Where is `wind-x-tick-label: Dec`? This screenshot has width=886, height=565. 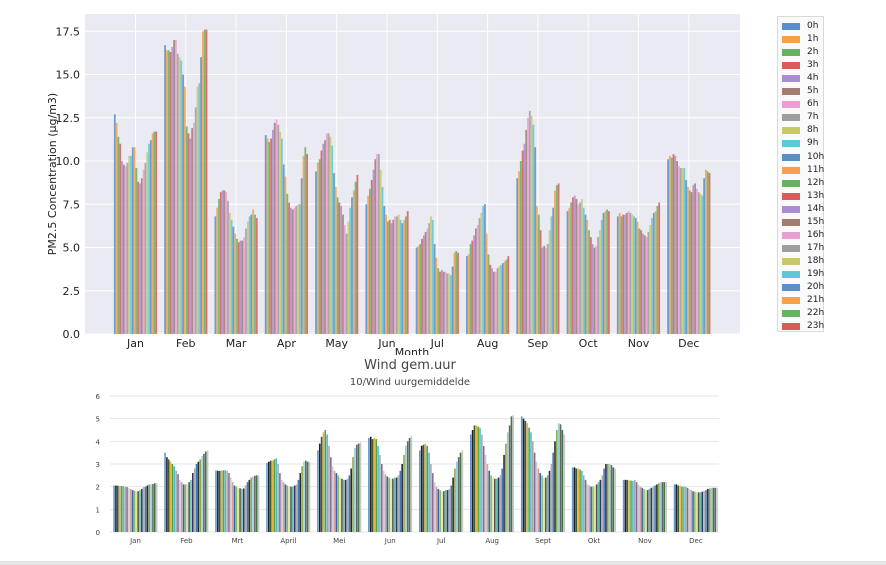 wind-x-tick-label: Dec is located at coordinates (696, 541).